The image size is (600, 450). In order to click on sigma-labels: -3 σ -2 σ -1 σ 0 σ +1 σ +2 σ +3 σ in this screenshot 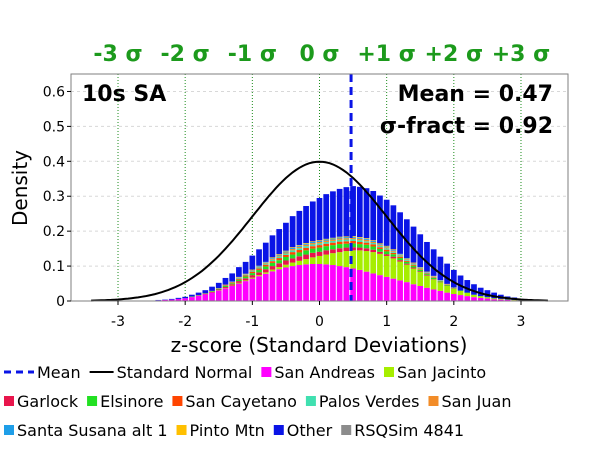, I will do `click(321, 54)`.